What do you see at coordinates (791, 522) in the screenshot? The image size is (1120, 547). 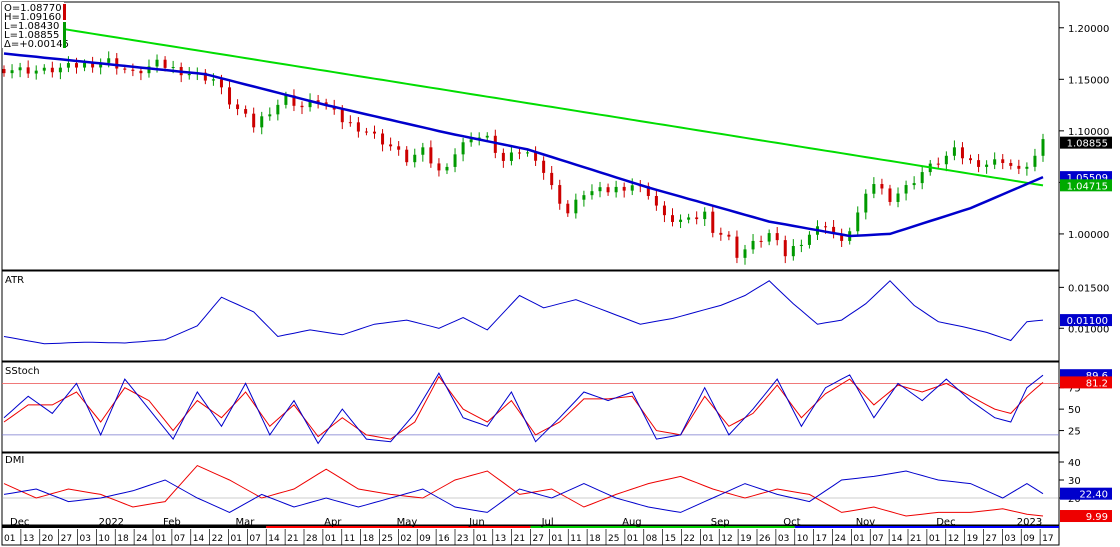 I see `date-axis-month-label: Oct` at bounding box center [791, 522].